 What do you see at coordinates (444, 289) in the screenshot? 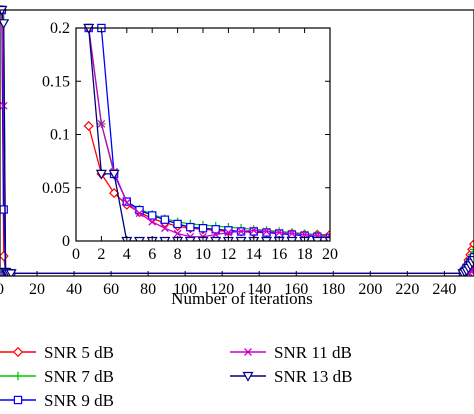
I see `x-tick-label: 240` at bounding box center [444, 289].